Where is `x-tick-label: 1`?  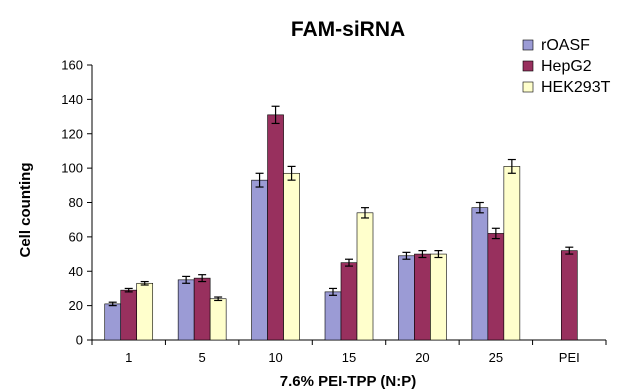
x-tick-label: 1 is located at coordinates (128, 357).